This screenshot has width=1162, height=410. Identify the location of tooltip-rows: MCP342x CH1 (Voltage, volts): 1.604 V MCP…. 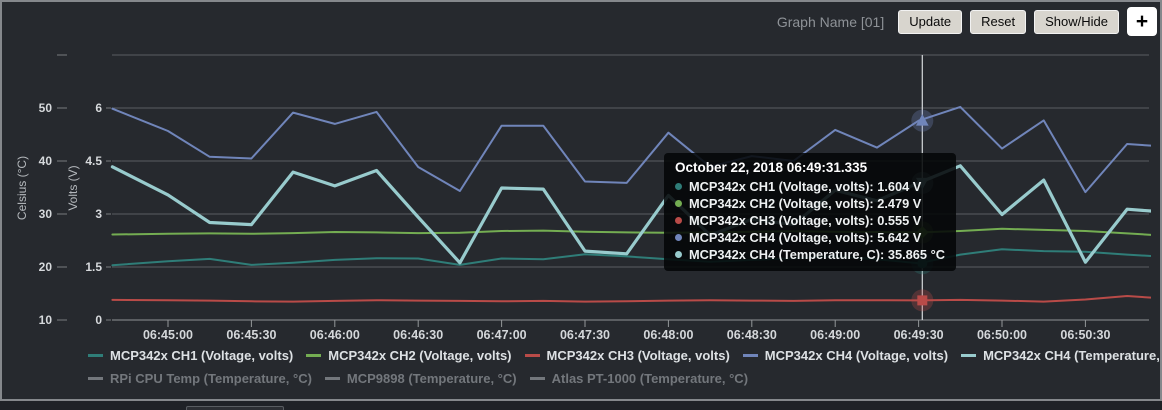
(810, 220).